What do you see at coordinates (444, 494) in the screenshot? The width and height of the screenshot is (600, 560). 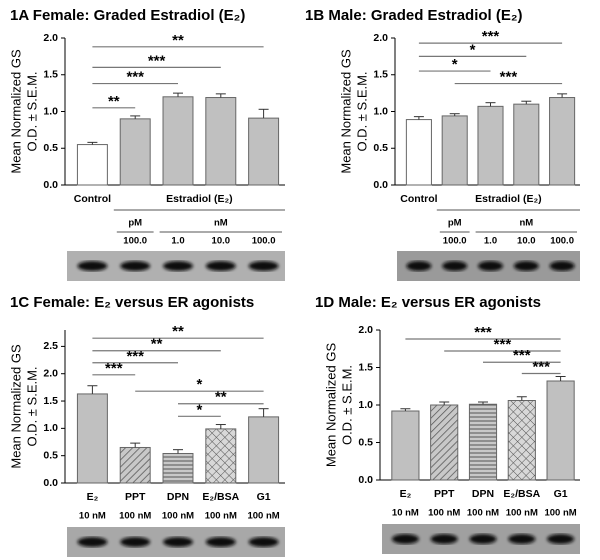 I see `x-tick-label: PPT` at bounding box center [444, 494].